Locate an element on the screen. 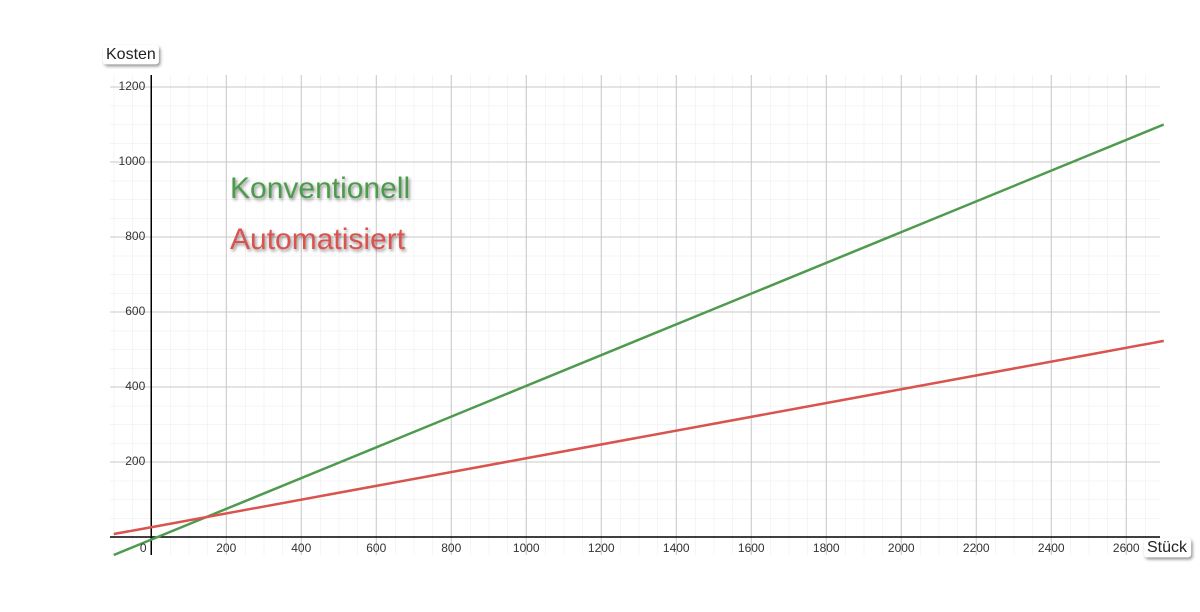 Image resolution: width=1200 pixels, height=612 pixels. x-axis-title-box is located at coordinates (1168, 548).